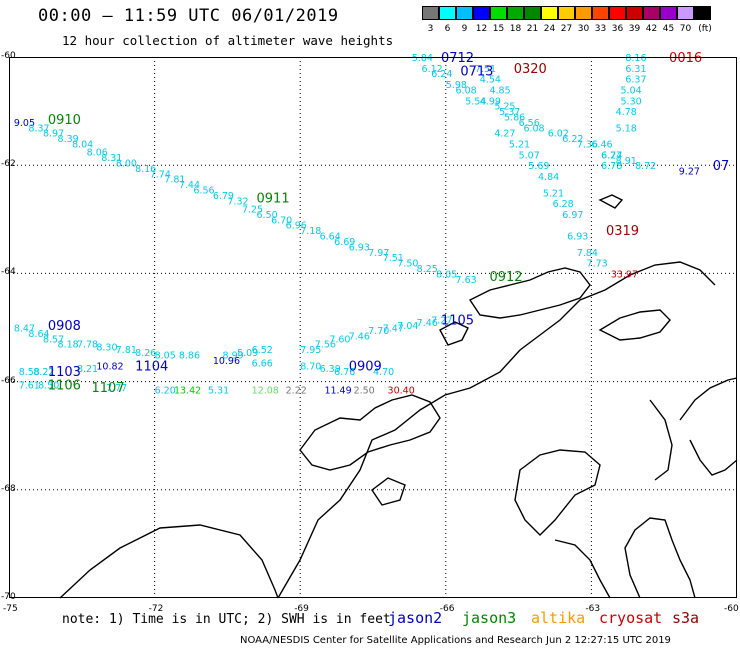  Describe the element at coordinates (457, 320) in the screenshot. I see `pass-time-label: 1105` at that location.